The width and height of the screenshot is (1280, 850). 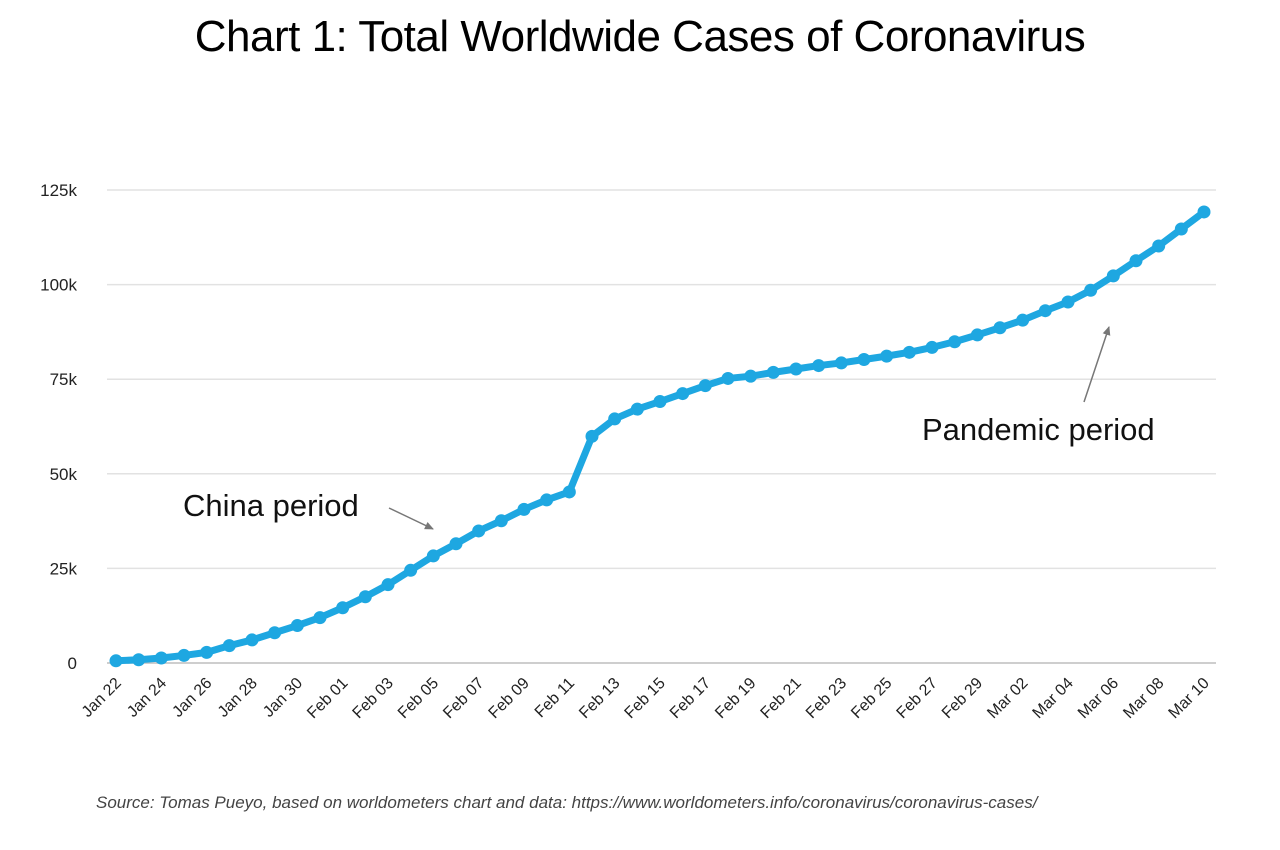 I want to click on y-tick-label: 75k, so click(x=64, y=379).